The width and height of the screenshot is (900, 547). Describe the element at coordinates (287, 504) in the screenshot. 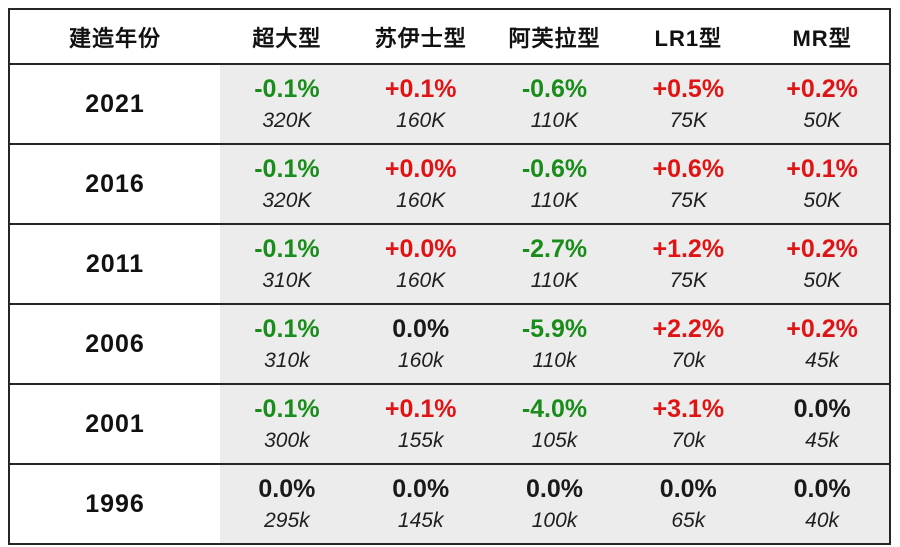

I see `data-cell: 0.0% 295k` at that location.